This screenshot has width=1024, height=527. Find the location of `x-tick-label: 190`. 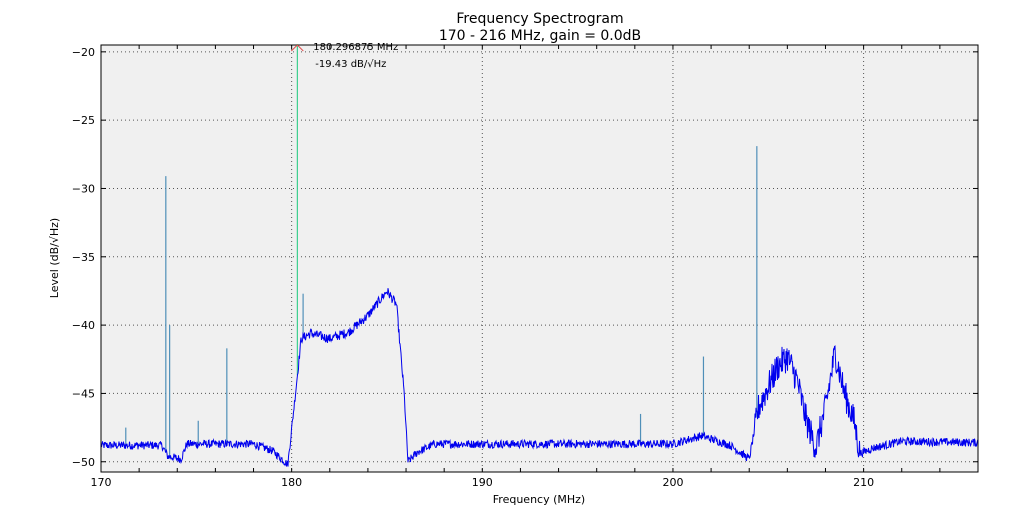

x-tick-label: 190 is located at coordinates (482, 482).